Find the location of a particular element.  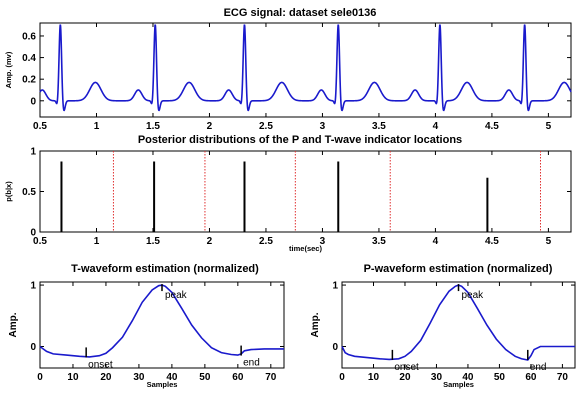

y-tick-label: 0.4 is located at coordinates (29, 58).